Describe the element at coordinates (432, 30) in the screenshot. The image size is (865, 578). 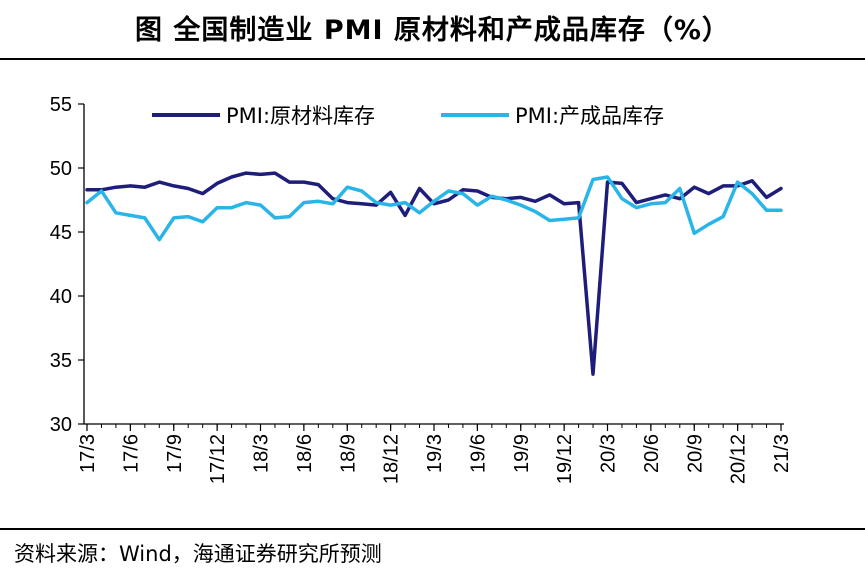
I see `chart-title: 图 全国制造业 PMI 原材料和产成品库存（%）` at that location.